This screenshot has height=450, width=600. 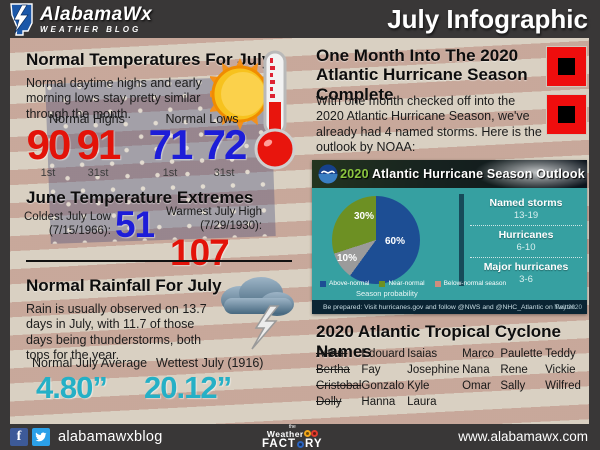 I want to click on pie-caption: Season probability, so click(x=387, y=293).